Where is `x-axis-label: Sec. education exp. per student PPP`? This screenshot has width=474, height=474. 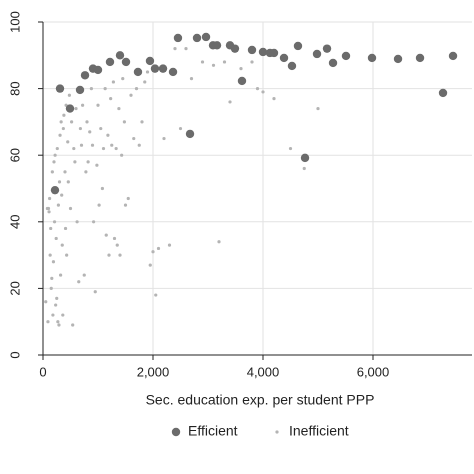 x-axis-label: Sec. education exp. per student PPP is located at coordinates (260, 400).